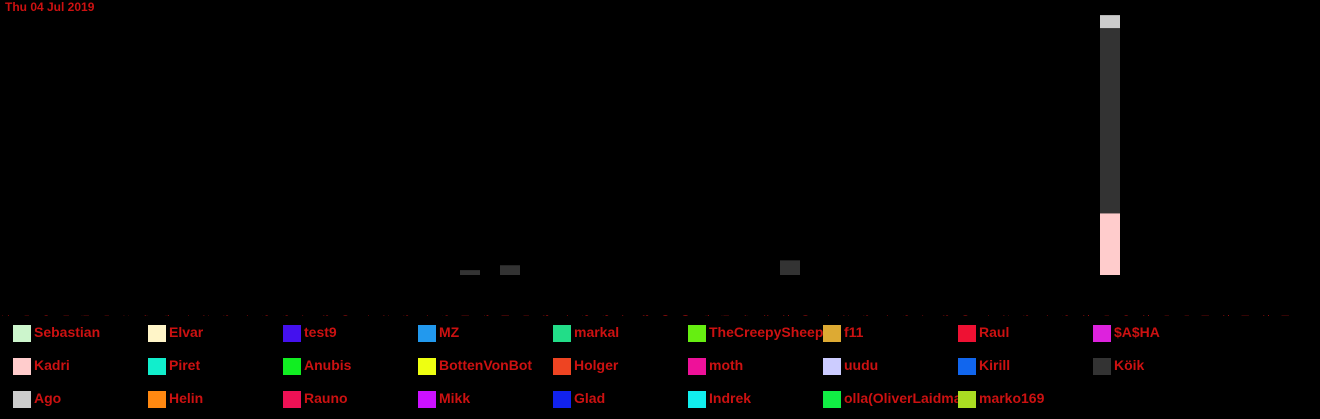 This screenshot has width=1320, height=419. Describe the element at coordinates (1110, 120) in the screenshot. I see `bar-segment-random-Köik` at that location.